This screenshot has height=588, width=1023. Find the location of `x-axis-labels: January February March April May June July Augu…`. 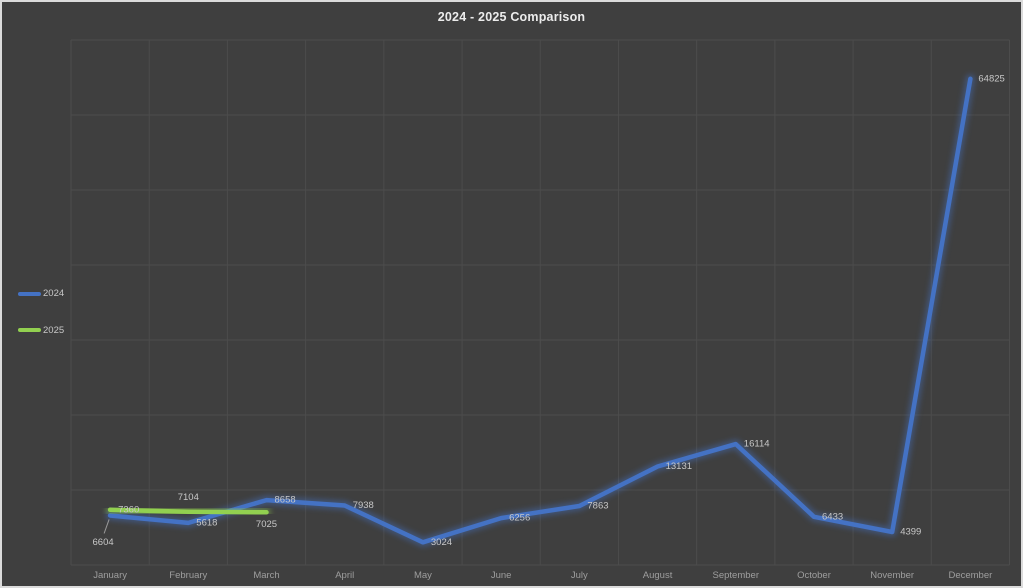

x-axis-labels: January February March April May June July Augu… is located at coordinates (542, 575).